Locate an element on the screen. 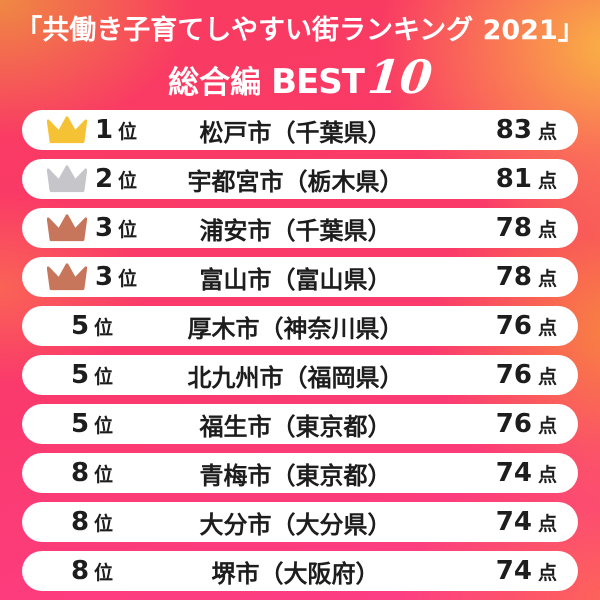 This screenshot has width=600, height=600. silver-crown-icon is located at coordinates (66, 178).